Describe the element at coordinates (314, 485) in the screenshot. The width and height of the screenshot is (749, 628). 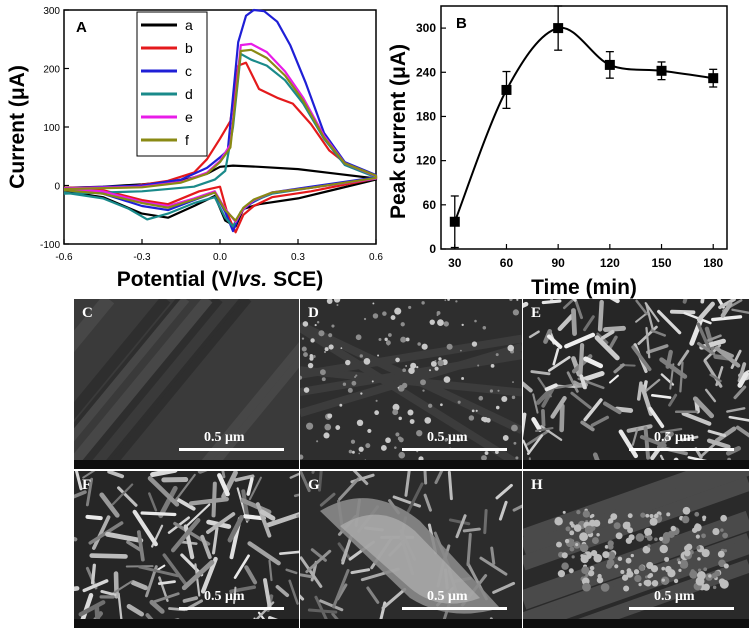
I see `sem-panel-letter: G` at that location.